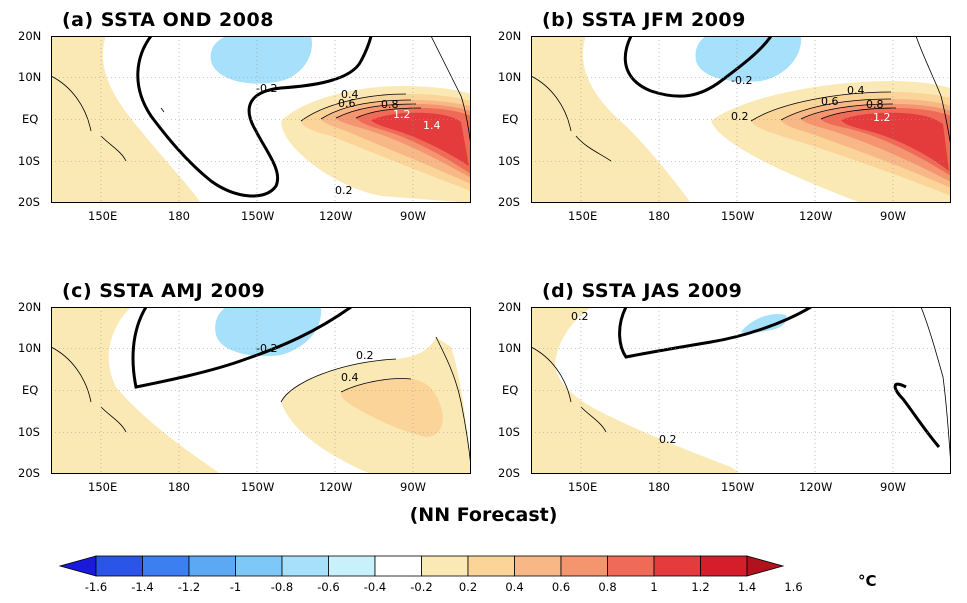 This screenshot has width=967, height=603. Describe the element at coordinates (328, 587) in the screenshot. I see `colorbar-tick-label: -0.6` at that location.